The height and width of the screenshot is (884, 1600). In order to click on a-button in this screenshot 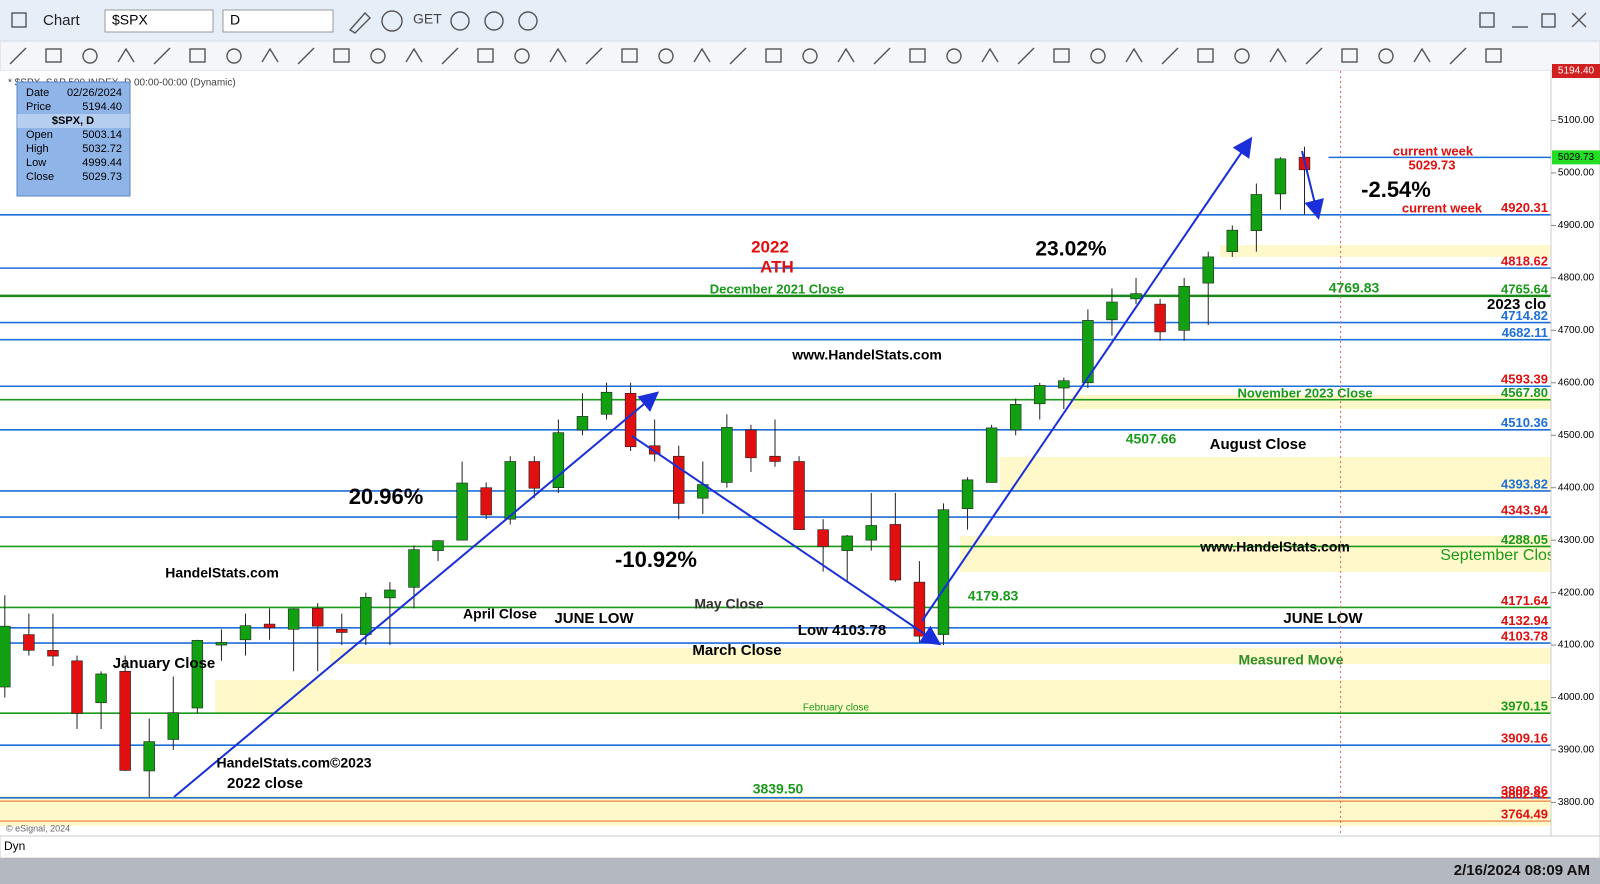, I will do `click(528, 21)`.